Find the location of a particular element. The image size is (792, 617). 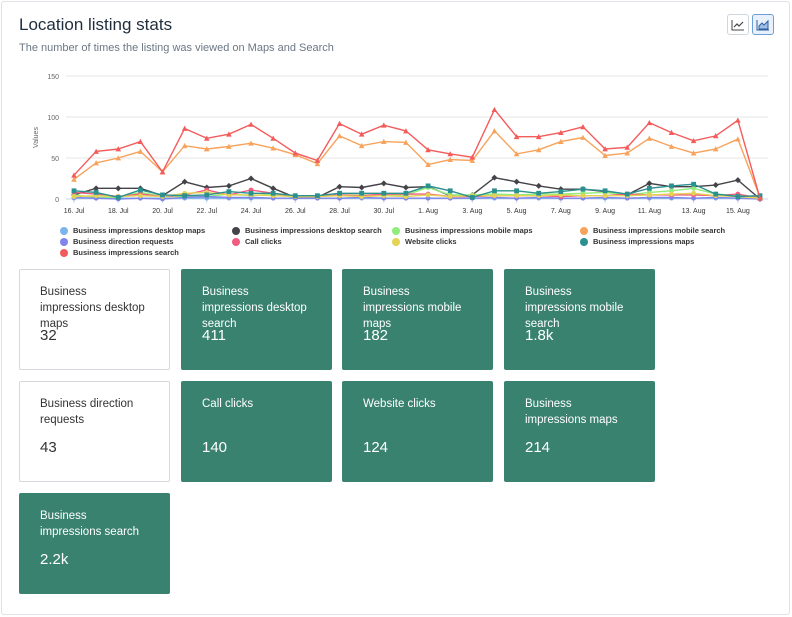

stat-tile: Business impressions maps 214 is located at coordinates (579, 431).